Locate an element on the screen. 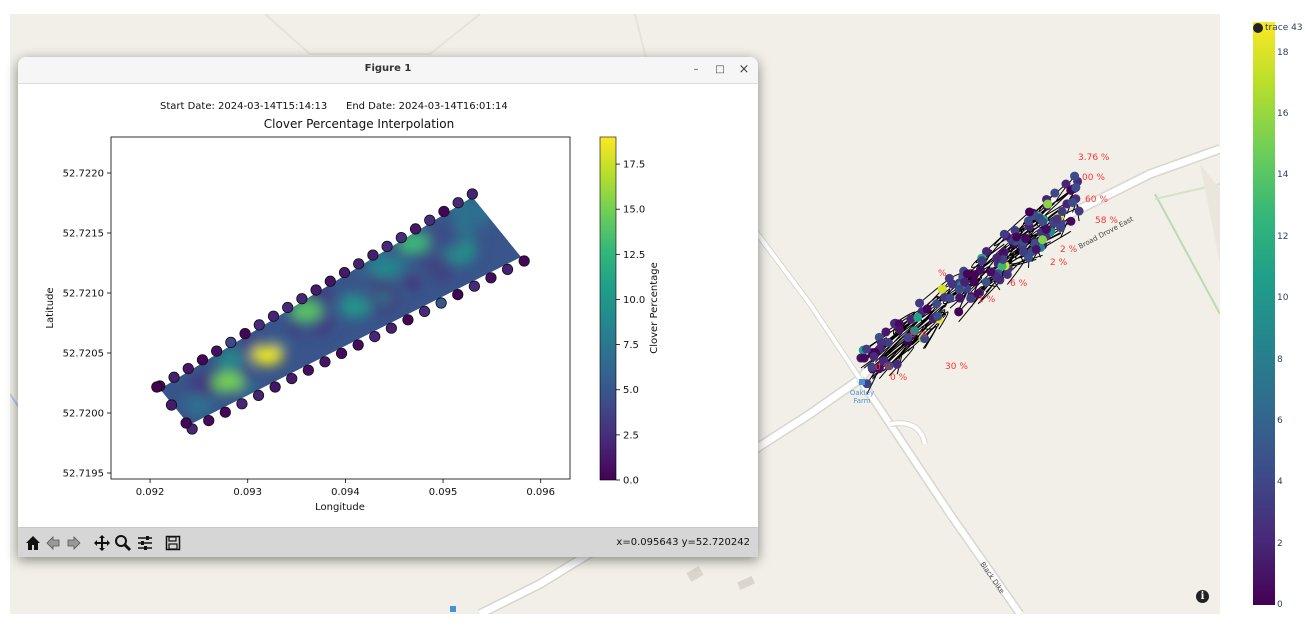  percent-label: 0 % is located at coordinates (899, 378).